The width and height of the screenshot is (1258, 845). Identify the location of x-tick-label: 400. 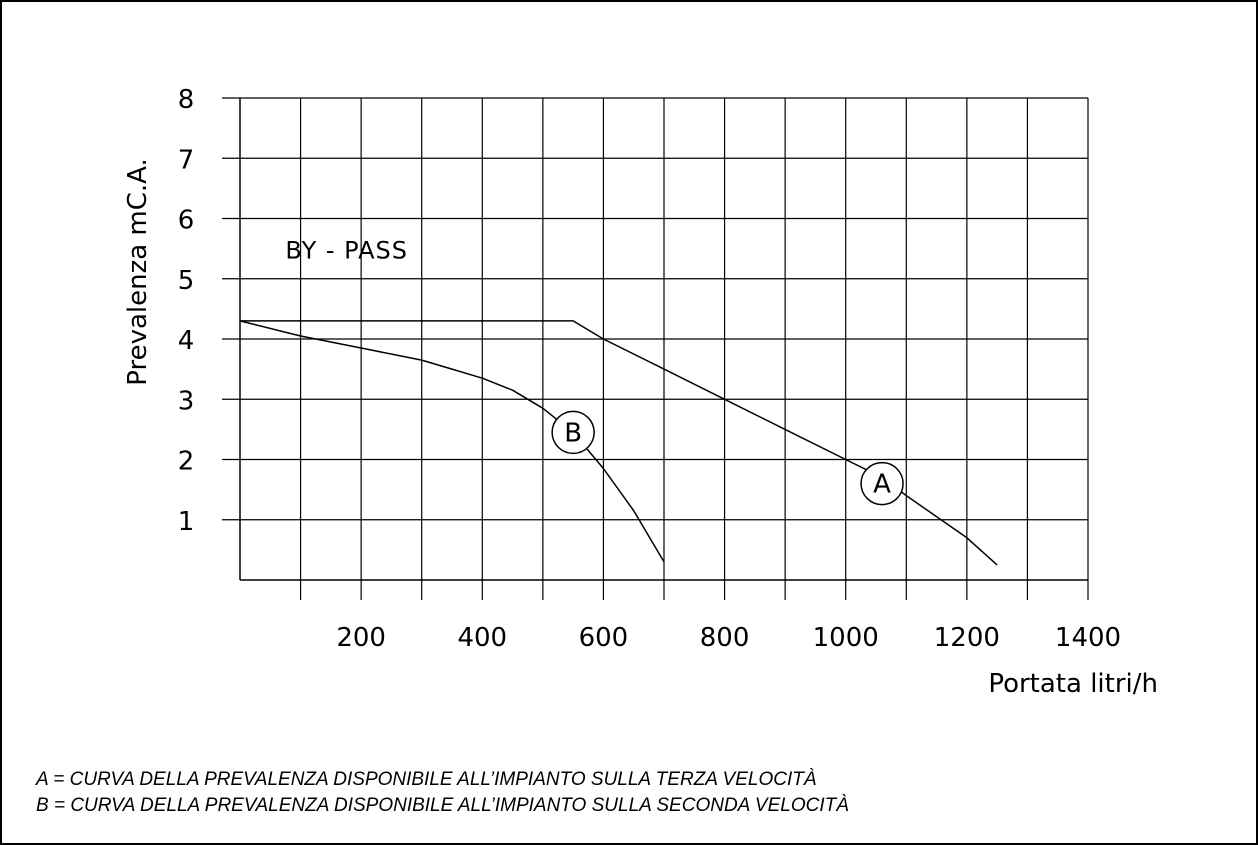
(482, 638).